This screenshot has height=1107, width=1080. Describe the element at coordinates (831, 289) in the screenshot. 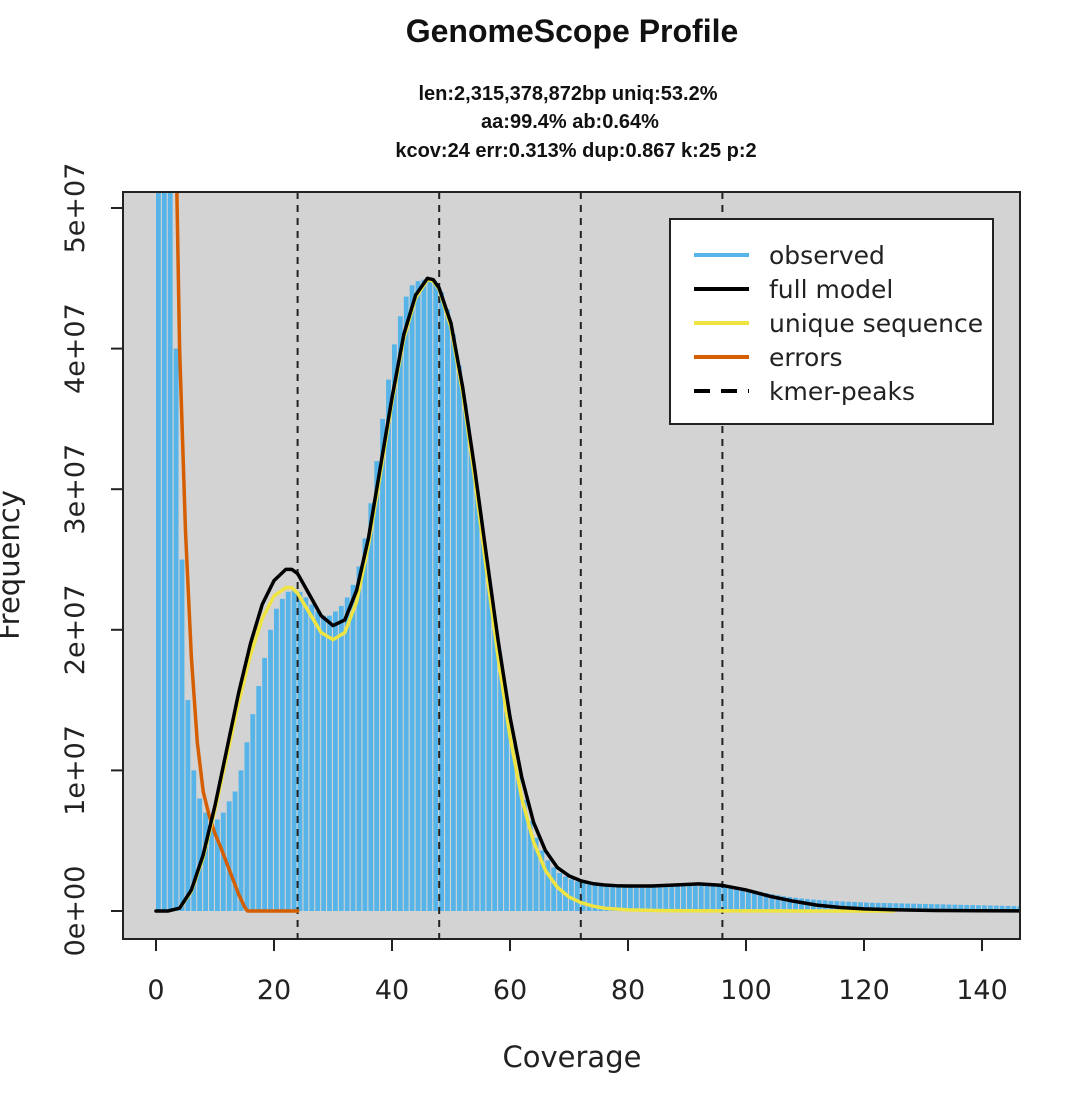

I see `legend-label: full model` at that location.